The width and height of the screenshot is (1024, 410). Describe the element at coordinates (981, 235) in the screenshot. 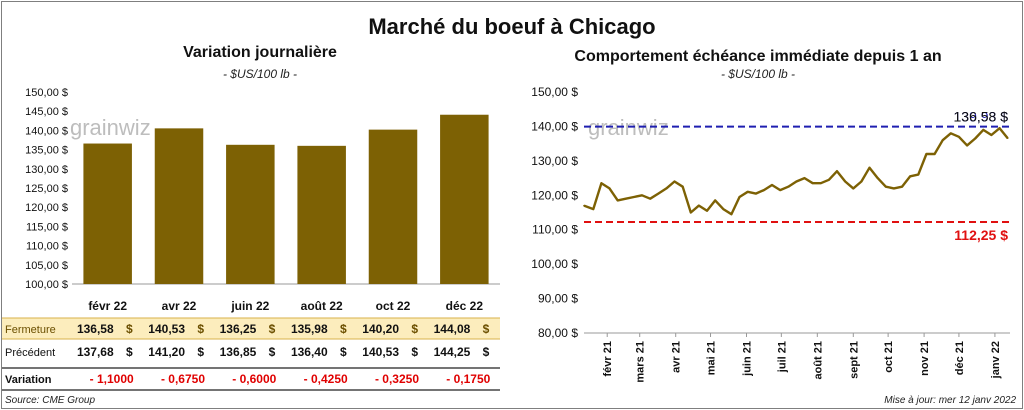

I see `low-value-label: 112,25 $` at that location.